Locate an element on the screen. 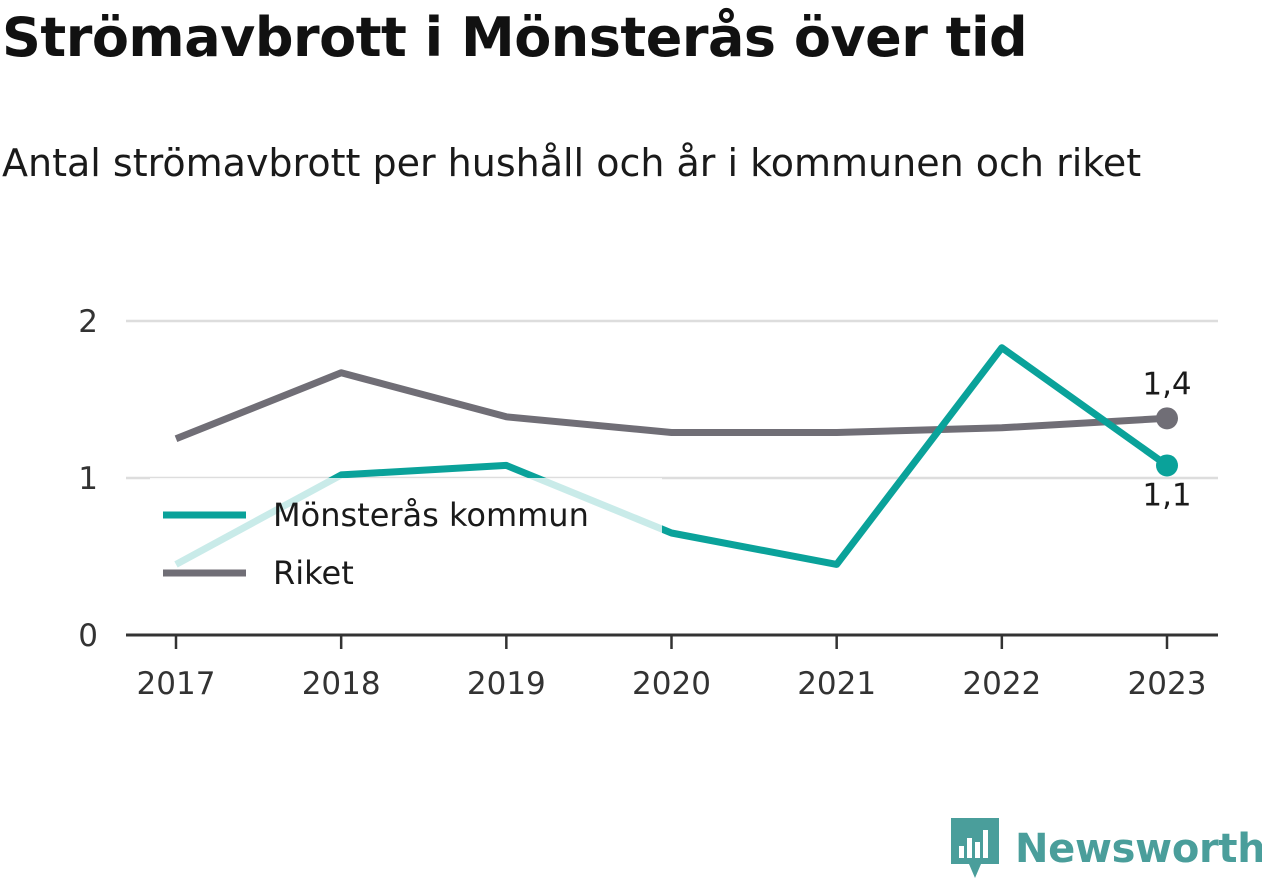  y-axis-ticks: 0 1 2 is located at coordinates (88, 479).